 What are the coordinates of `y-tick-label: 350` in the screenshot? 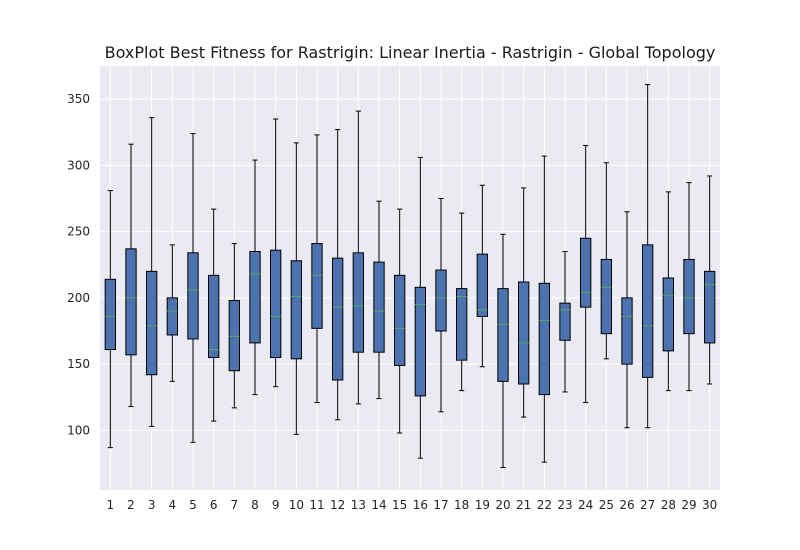 It's located at (78, 99).